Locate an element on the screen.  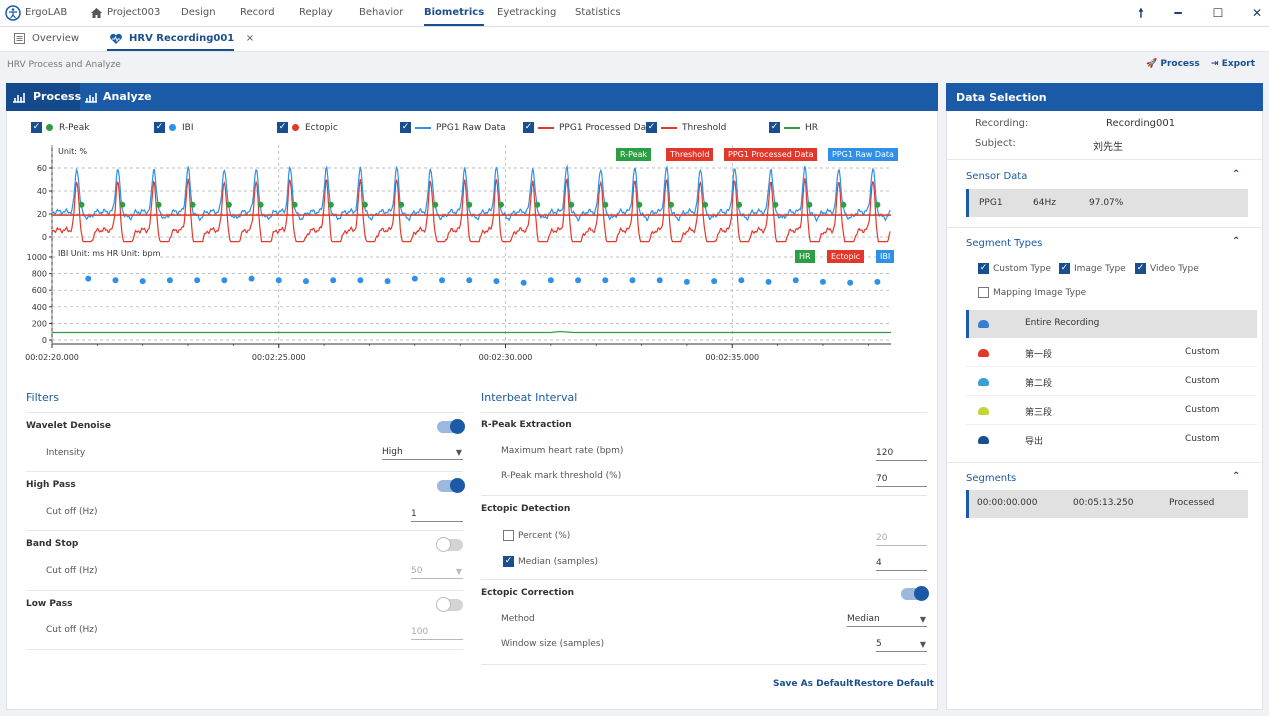
y-tick-label-bottom: 800 is located at coordinates (39, 274).